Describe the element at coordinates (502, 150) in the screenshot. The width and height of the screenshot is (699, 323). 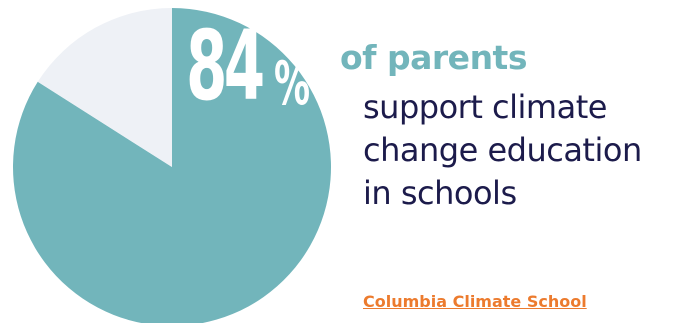
I see `headline-line: change education` at that location.